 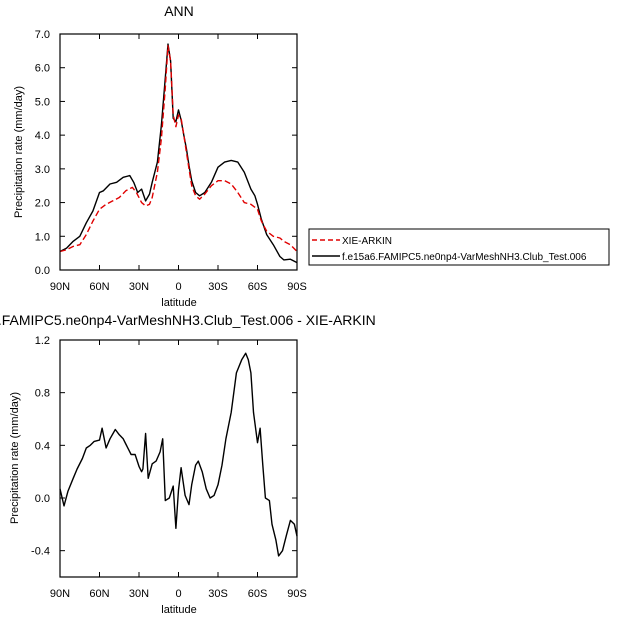 I want to click on legend-label-xie-arkin: XIE-ARKIN, so click(x=367, y=241).